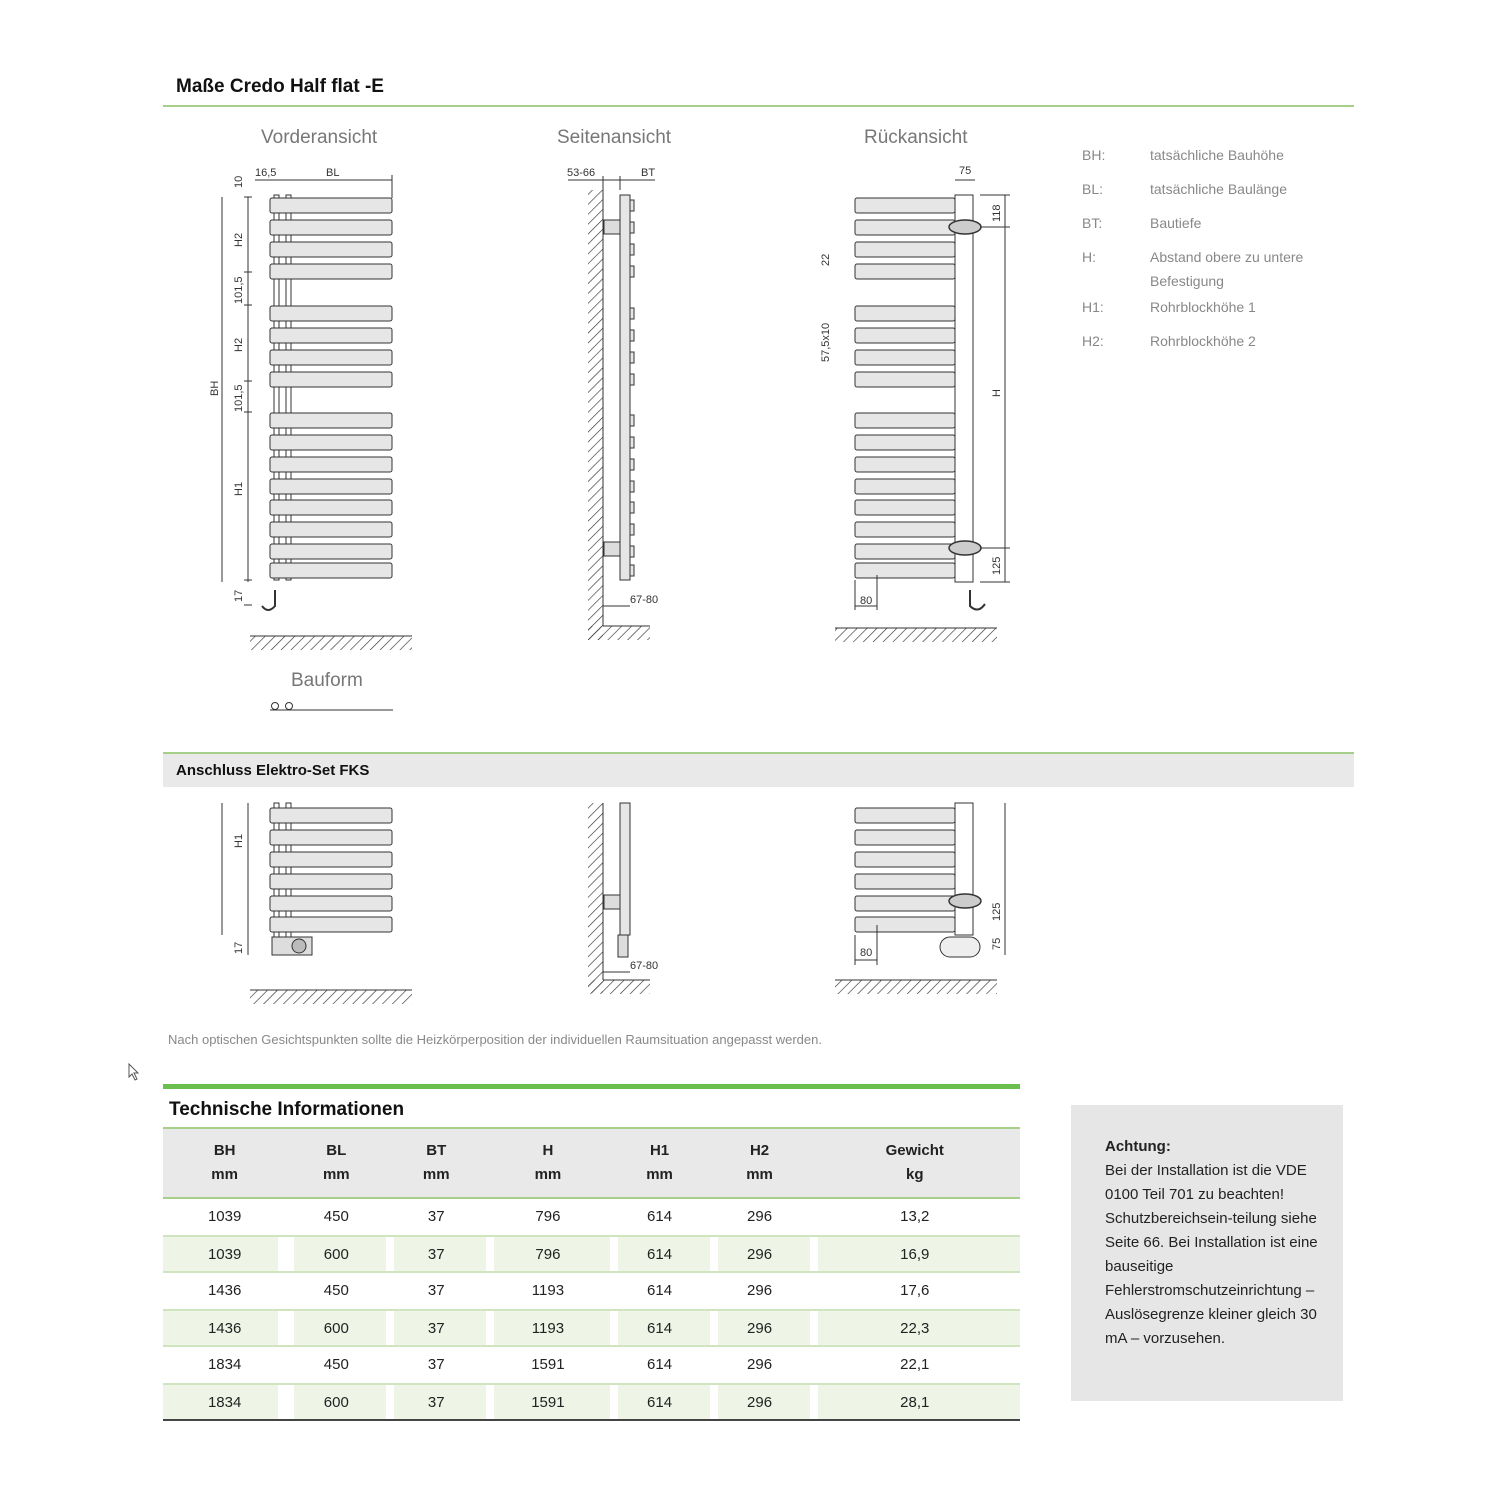 This screenshot has width=1500, height=1500. I want to click on table-row: 1834 450 37 1591 614 296 22,1, so click(591, 1365).